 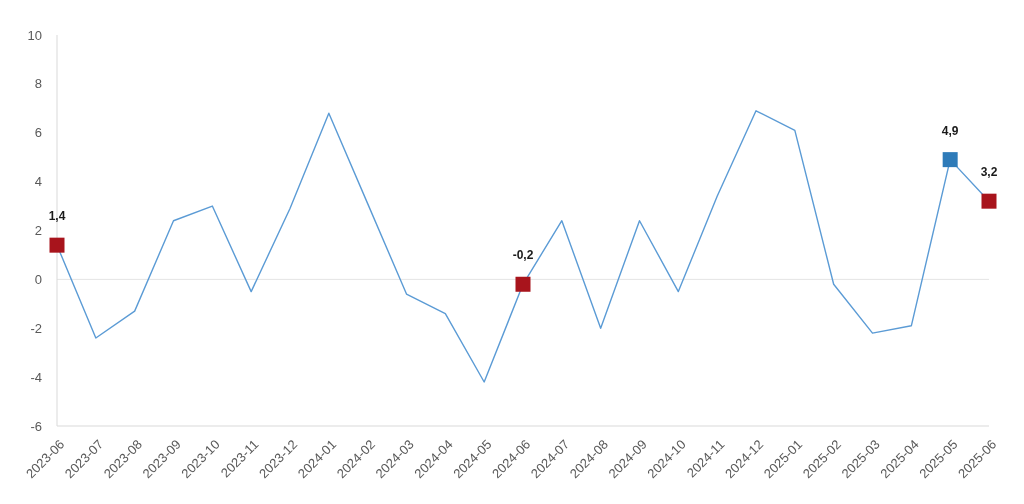 I want to click on data-label: -0,2, so click(x=523, y=255).